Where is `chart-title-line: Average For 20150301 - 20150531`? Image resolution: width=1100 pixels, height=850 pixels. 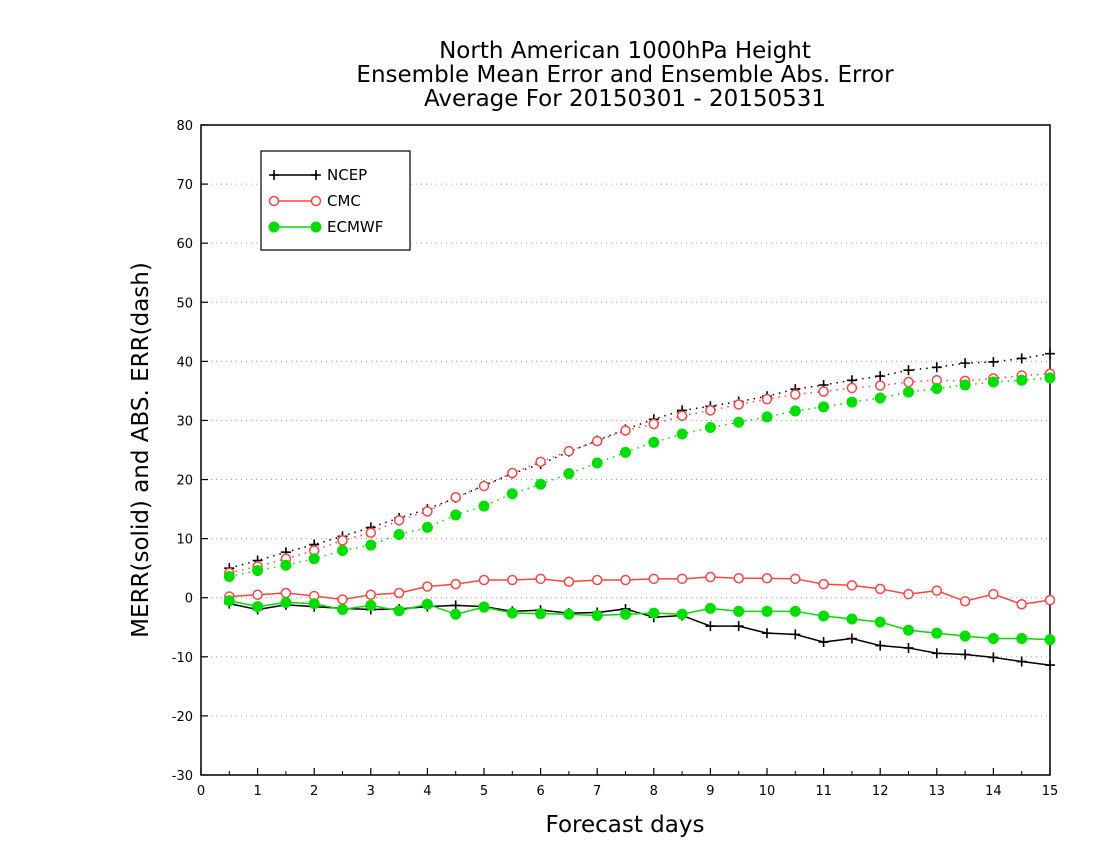 chart-title-line: Average For 20150301 - 20150531 is located at coordinates (625, 99).